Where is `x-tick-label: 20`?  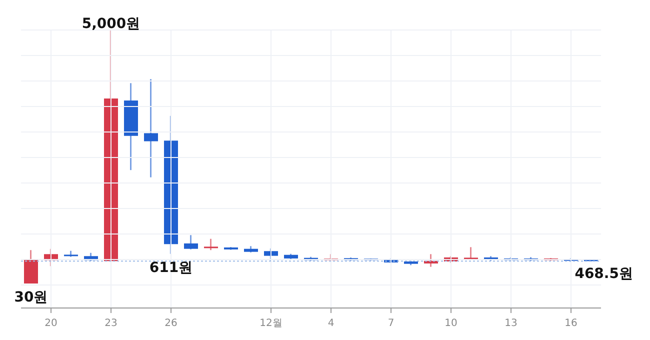 x-tick-label: 20 is located at coordinates (51, 323).